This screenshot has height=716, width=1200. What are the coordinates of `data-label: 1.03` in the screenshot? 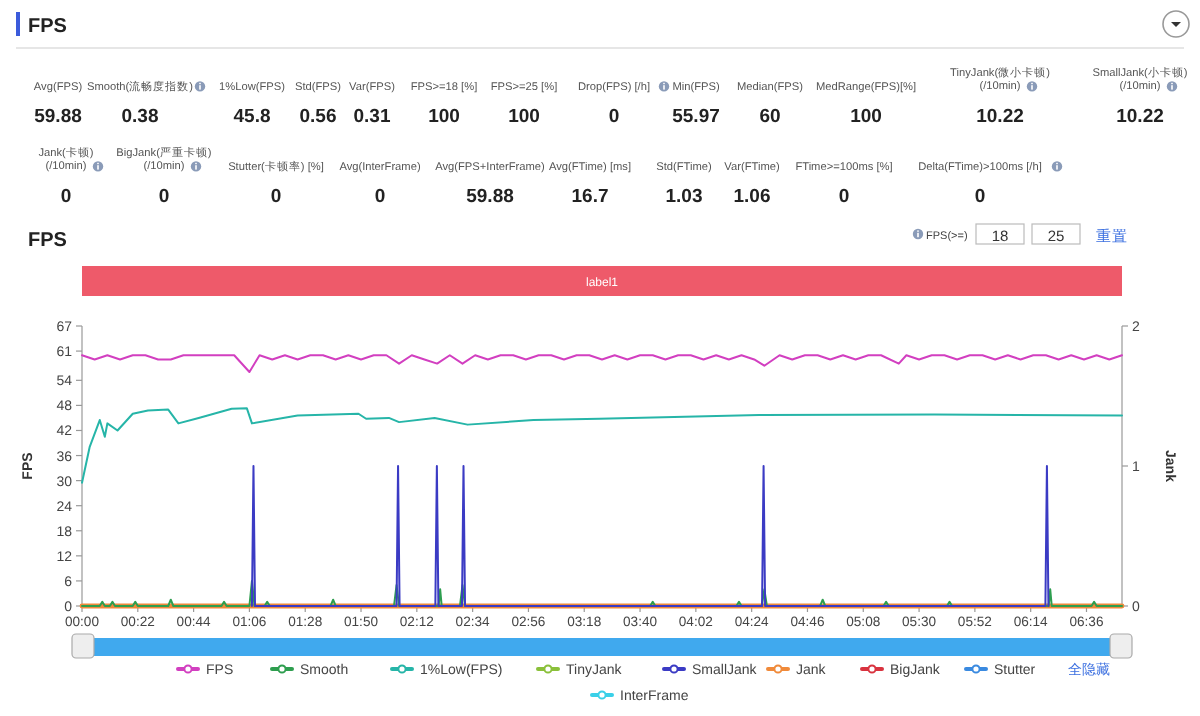 It's located at (684, 197).